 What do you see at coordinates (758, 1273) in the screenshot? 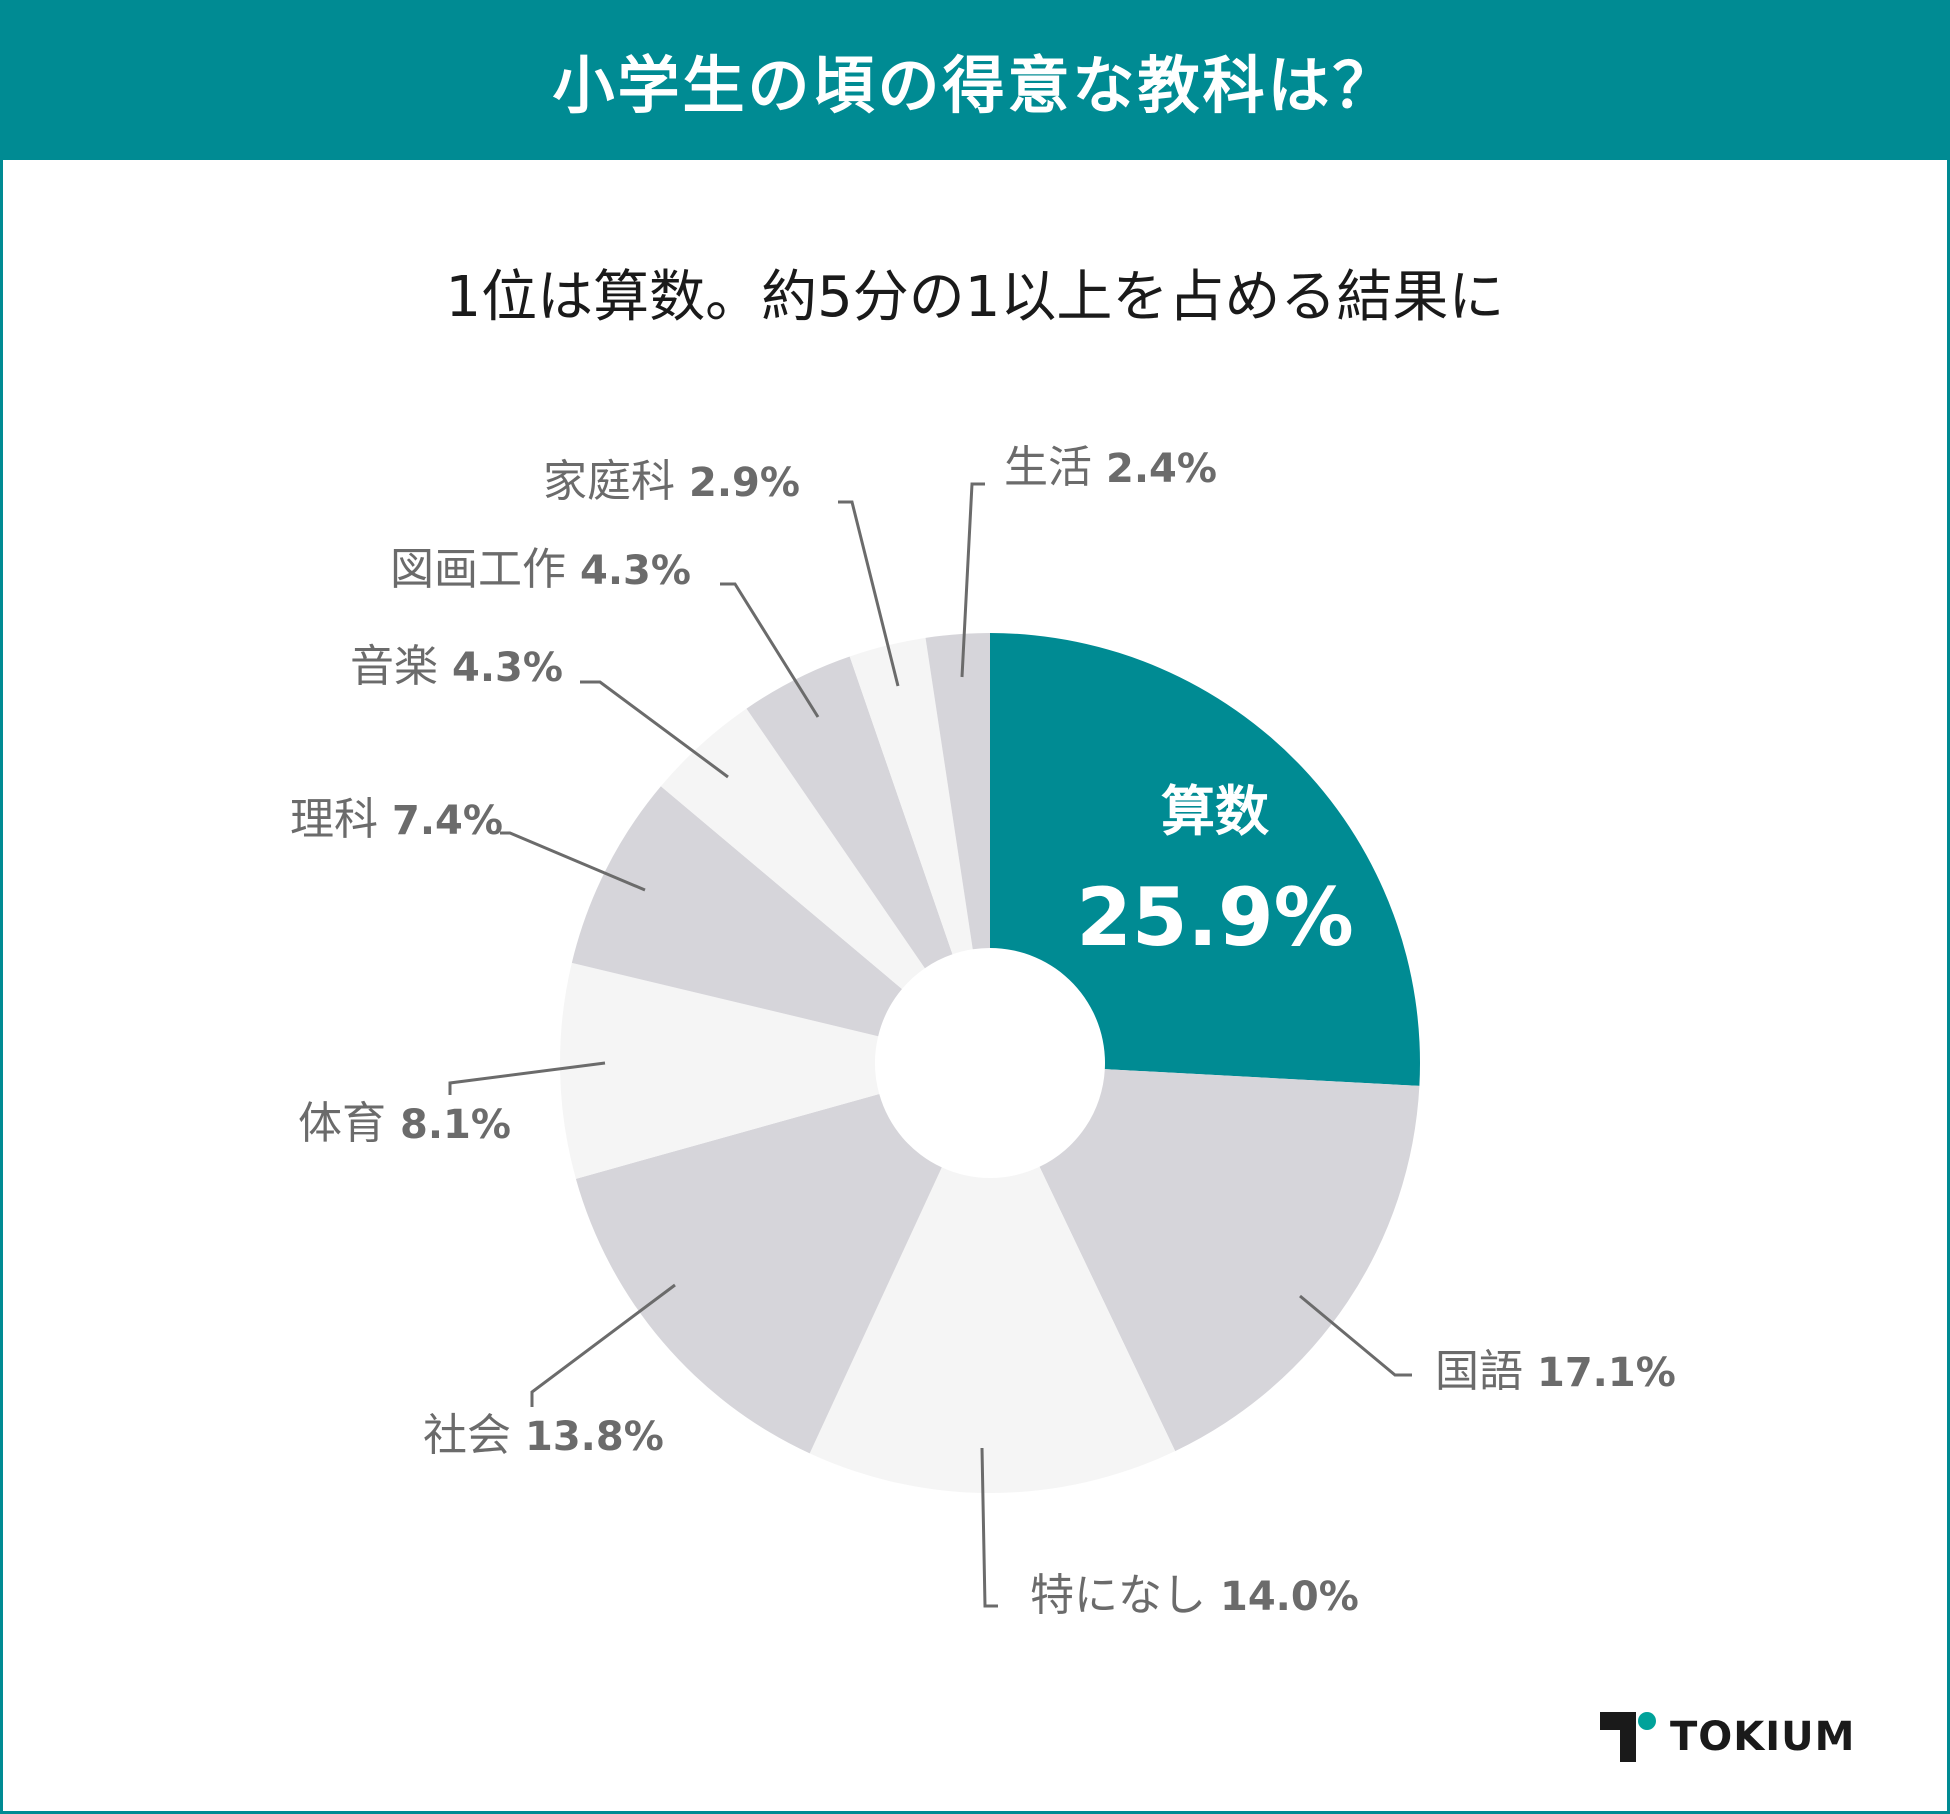
I see `slice-社会` at bounding box center [758, 1273].